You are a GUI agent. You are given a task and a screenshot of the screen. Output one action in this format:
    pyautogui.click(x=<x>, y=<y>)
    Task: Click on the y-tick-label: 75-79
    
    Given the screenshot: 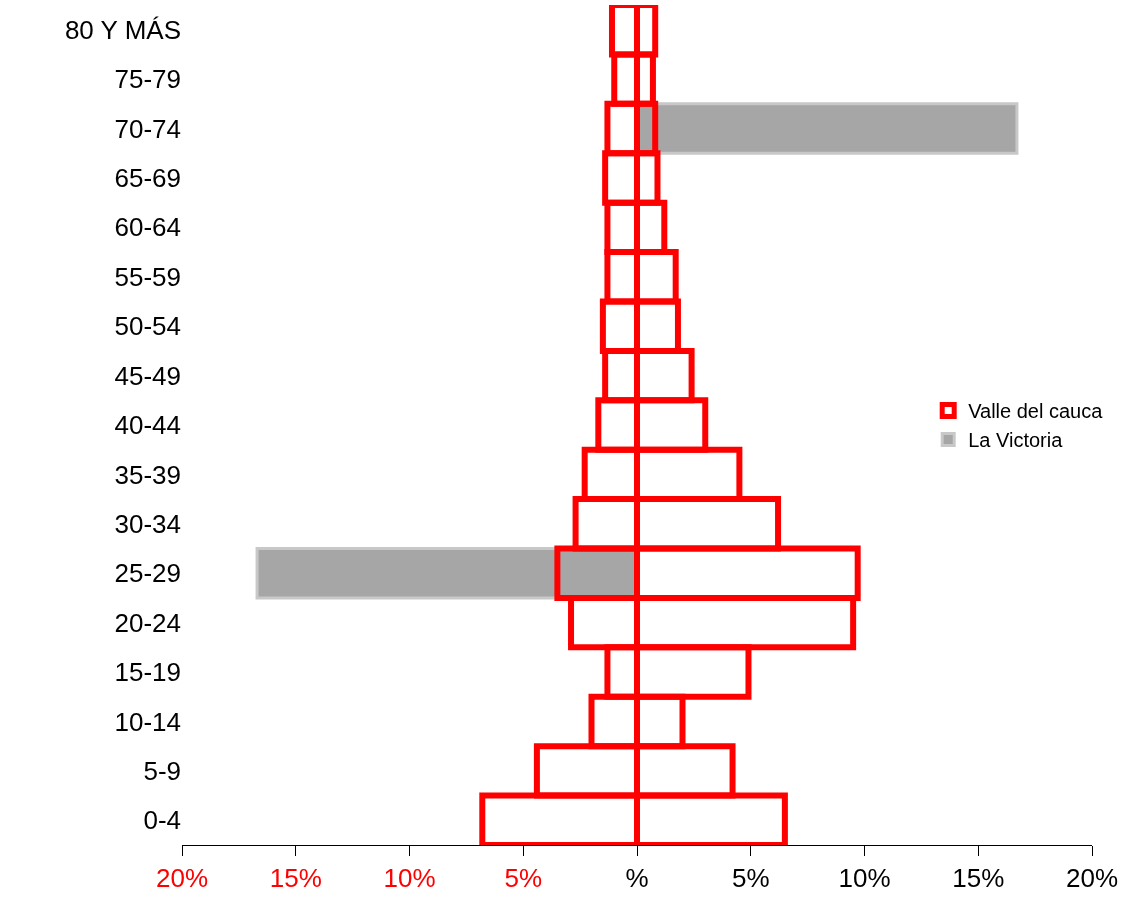 What is the action you would take?
    pyautogui.click(x=147, y=79)
    